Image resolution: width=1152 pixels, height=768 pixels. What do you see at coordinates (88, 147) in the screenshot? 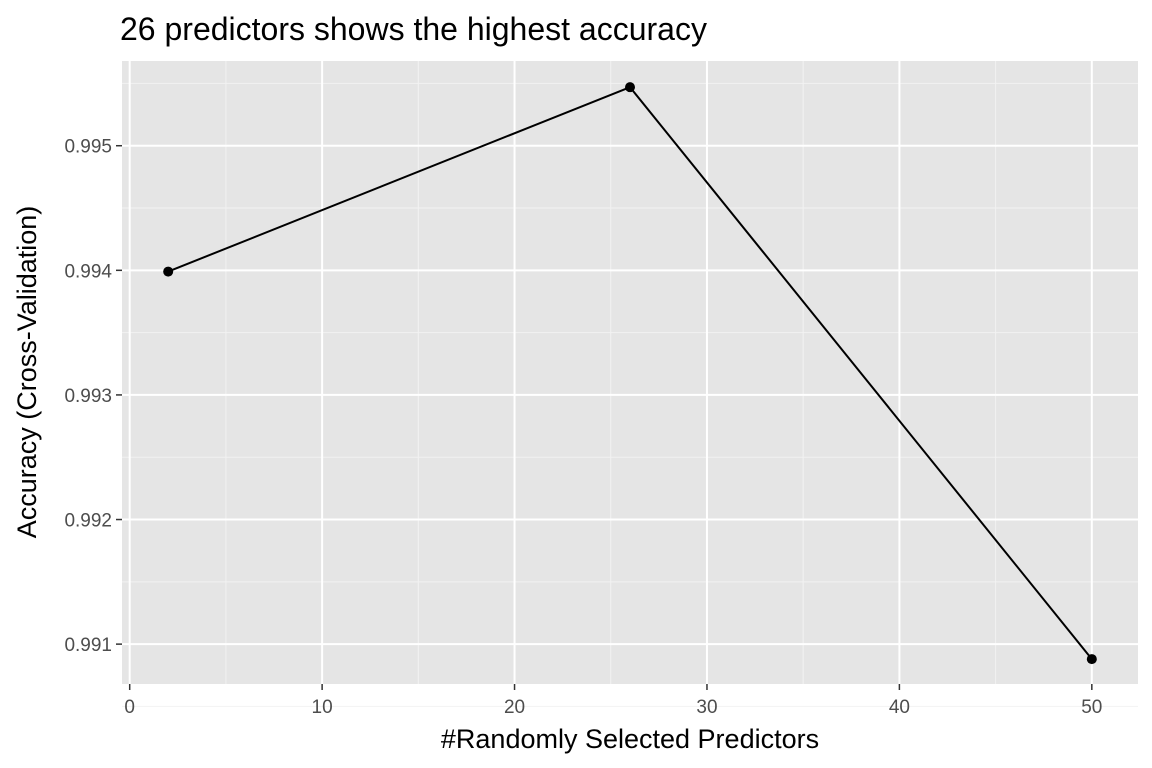
I see `y-tick-label: 0.995` at bounding box center [88, 147].